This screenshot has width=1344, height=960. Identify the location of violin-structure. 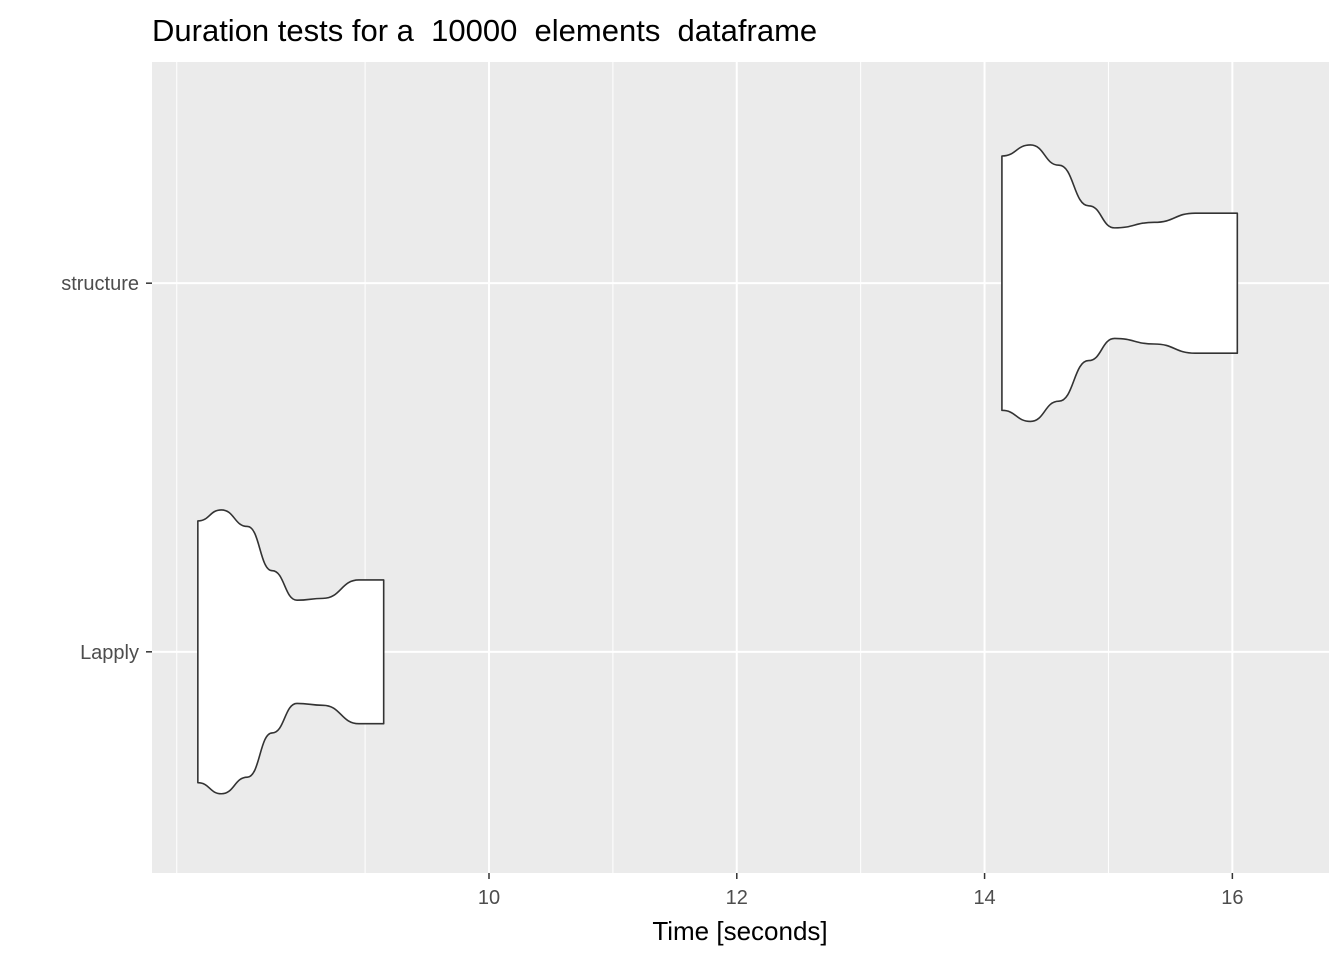
(1120, 283).